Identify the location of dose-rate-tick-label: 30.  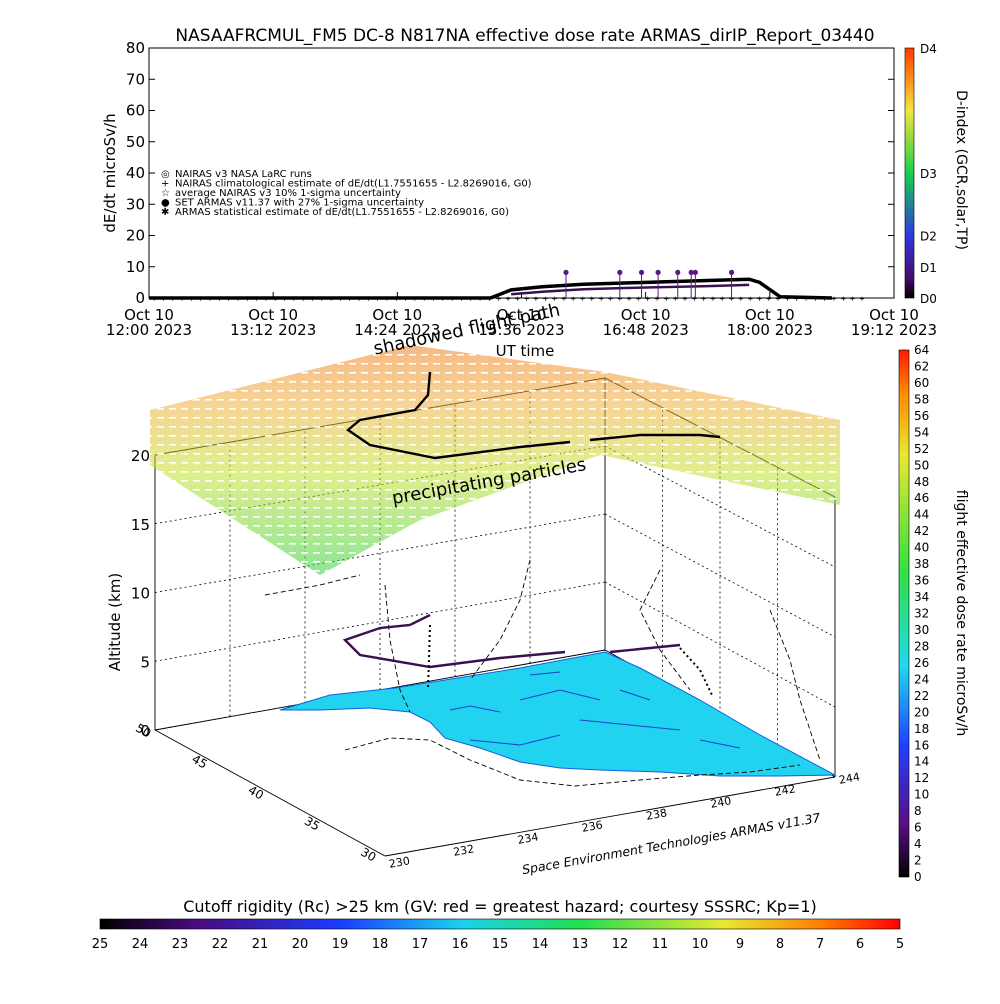
(921, 630).